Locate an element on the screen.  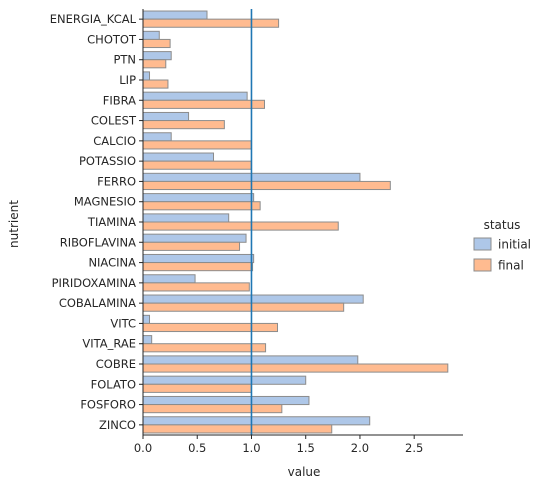
x-tick-labels: 0.0 0.5 1.0 1.5 2.0 2.5 is located at coordinates (278, 448).